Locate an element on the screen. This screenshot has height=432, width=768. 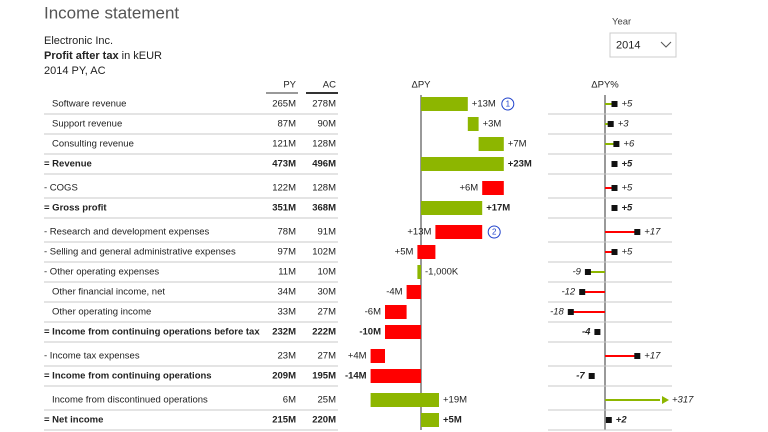
py-value: 6M is located at coordinates (289, 400).